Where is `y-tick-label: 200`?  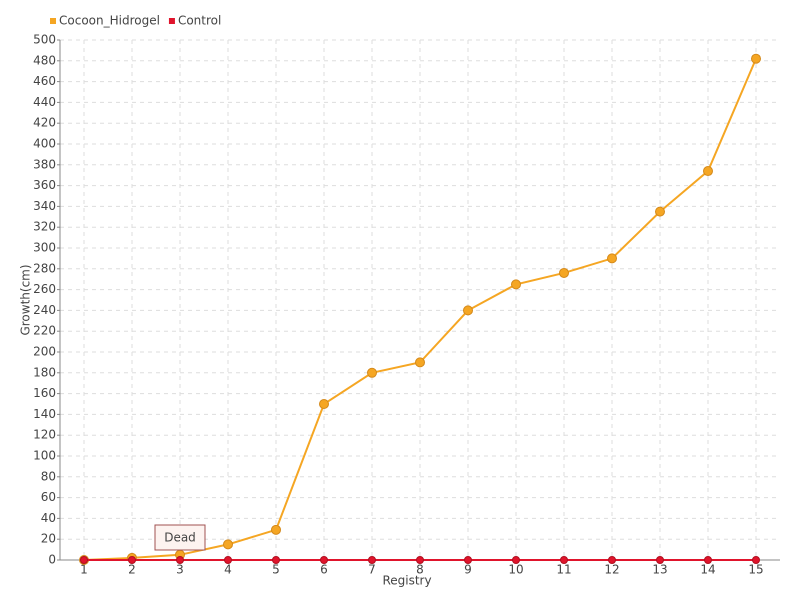 y-tick-label: 200 is located at coordinates (44, 352).